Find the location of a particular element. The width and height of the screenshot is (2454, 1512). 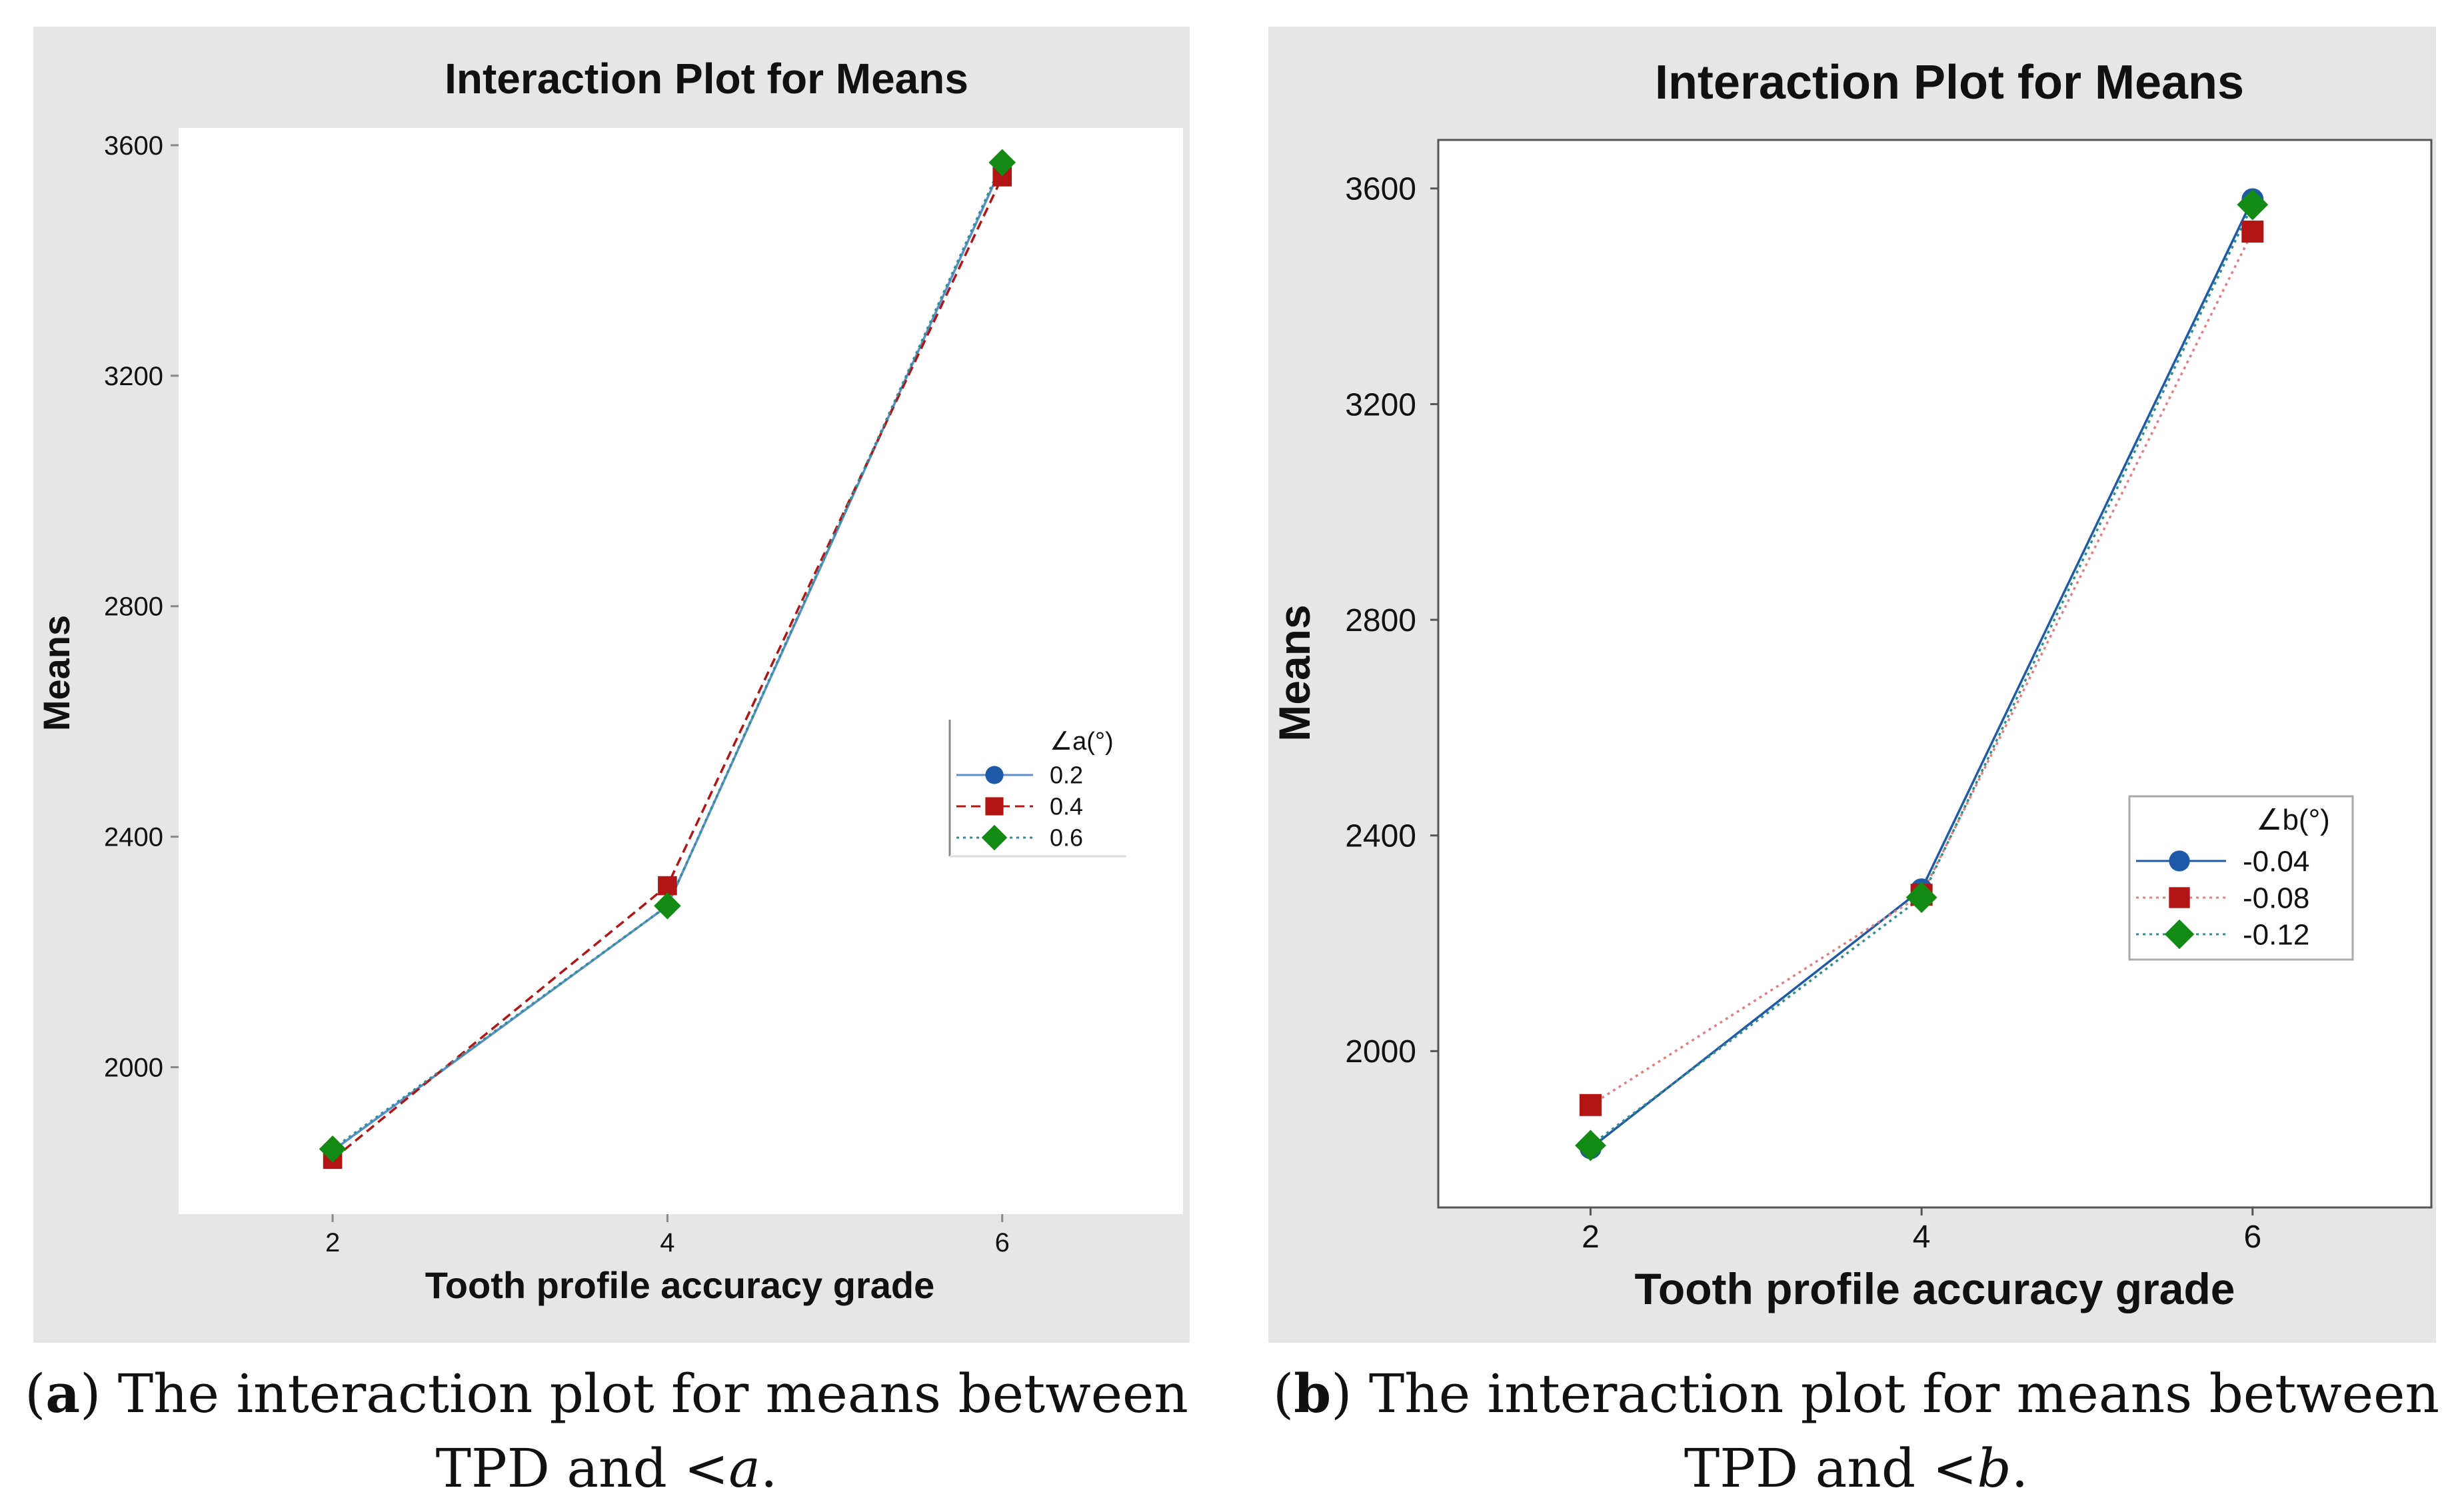

chart-a-legend: ∠a(°) 0.2 0.4 0.6 is located at coordinates (1037, 789).